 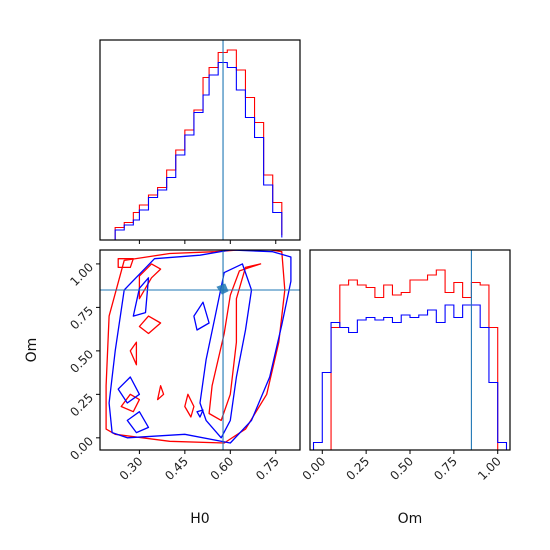 What do you see at coordinates (357, 468) in the screenshot?
I see `x-tick-label: 0.25` at bounding box center [357, 468].